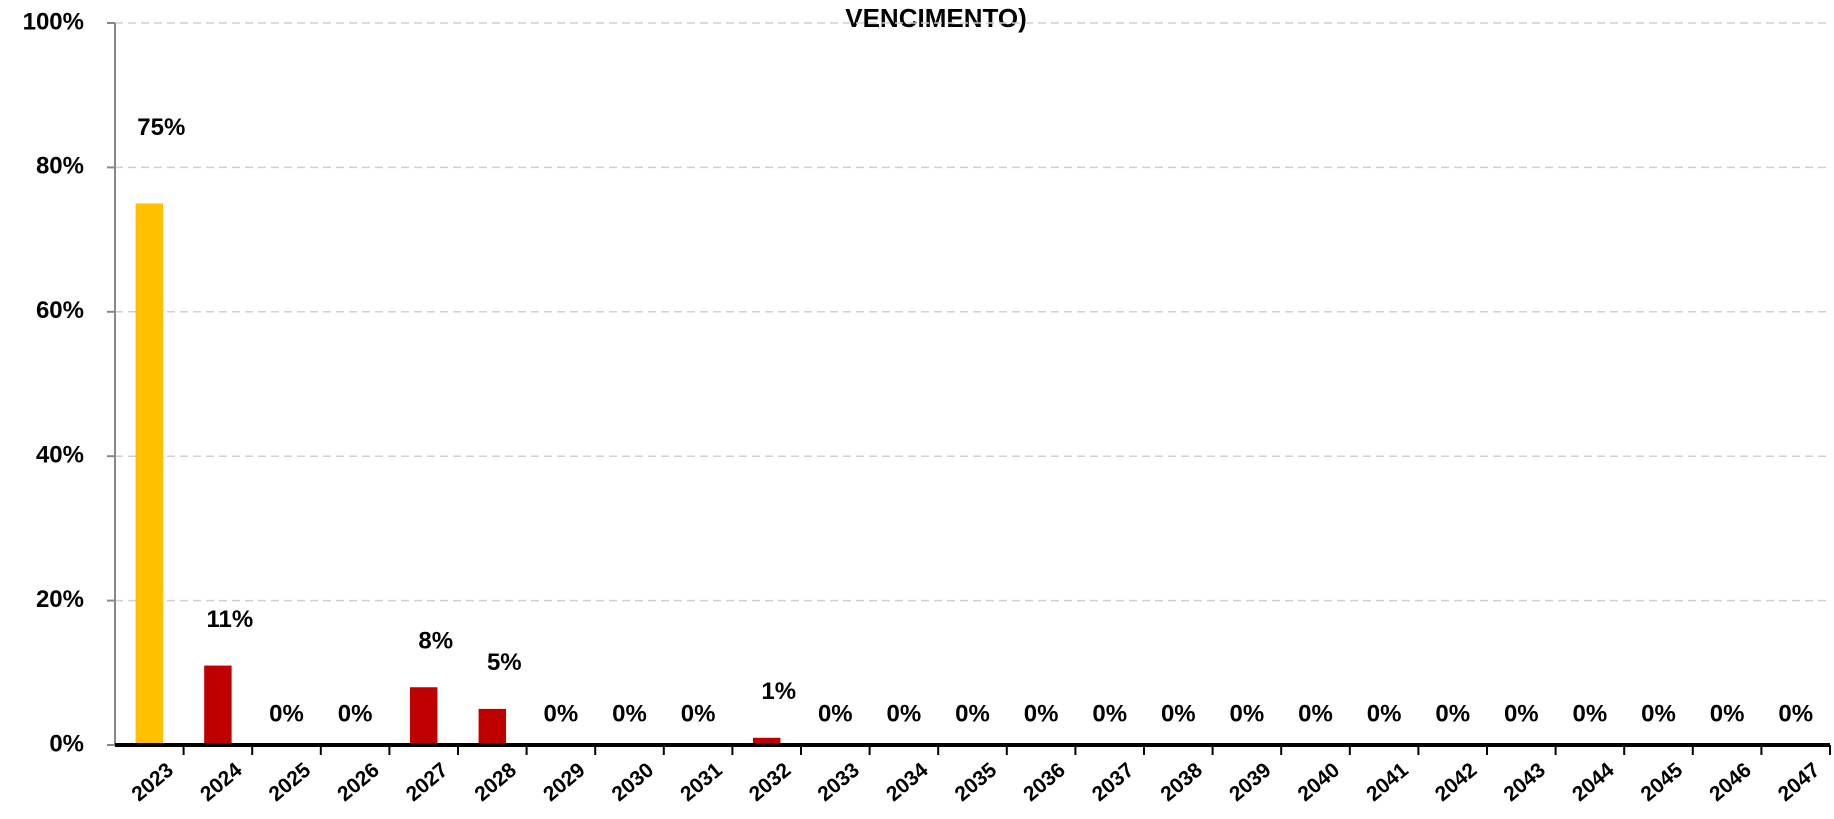 The width and height of the screenshot is (1834, 819). I want to click on y-tick-label: 80%, so click(60, 166).